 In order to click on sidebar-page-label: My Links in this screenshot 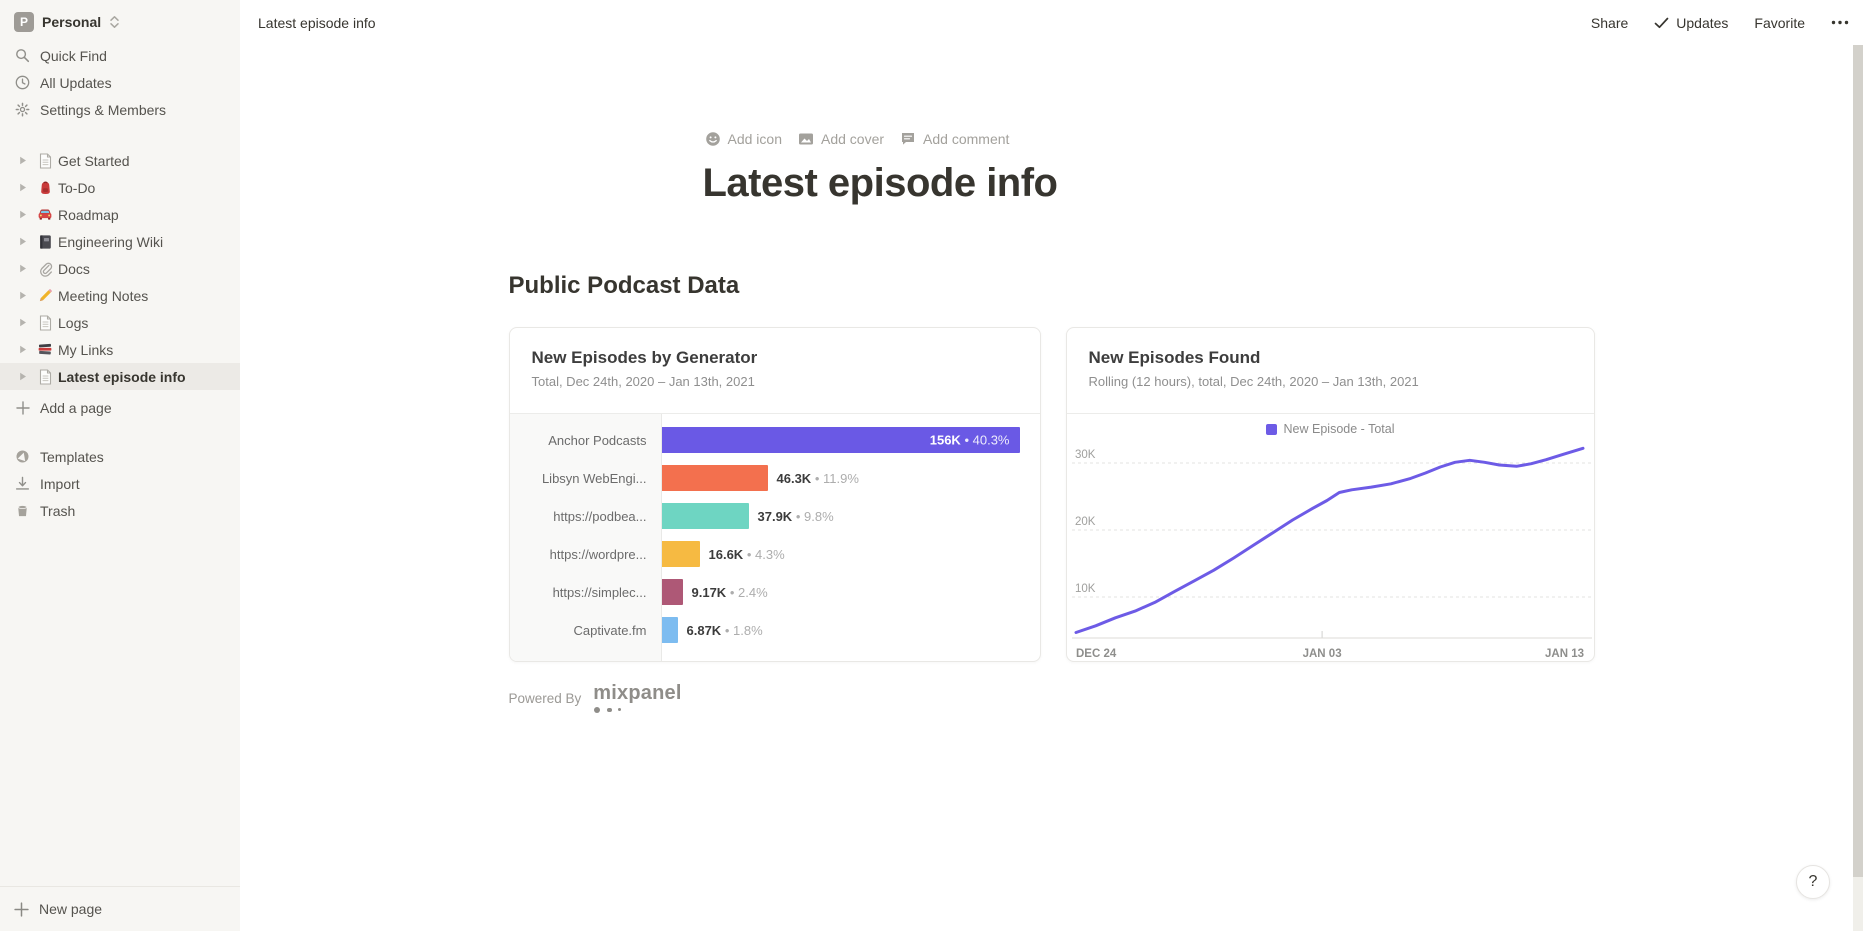, I will do `click(86, 349)`.